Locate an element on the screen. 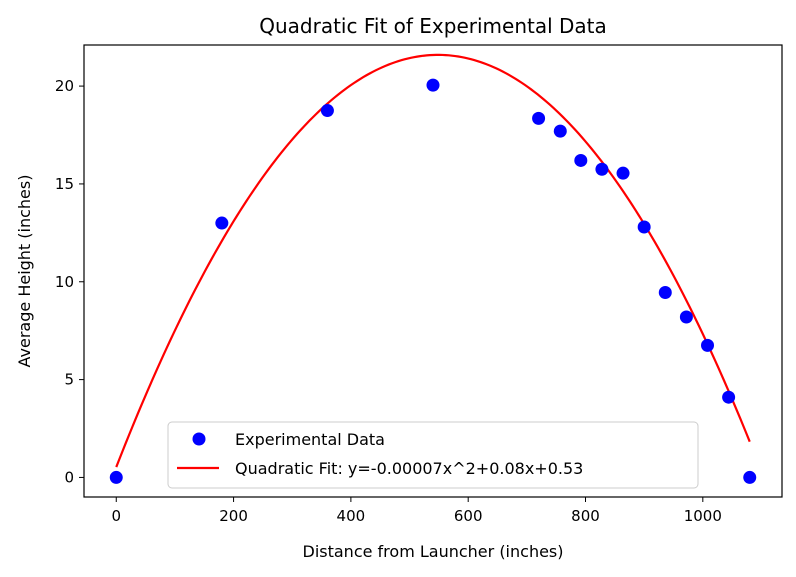  chart-title: Quadratic Fit of Experimental Data is located at coordinates (433, 26).